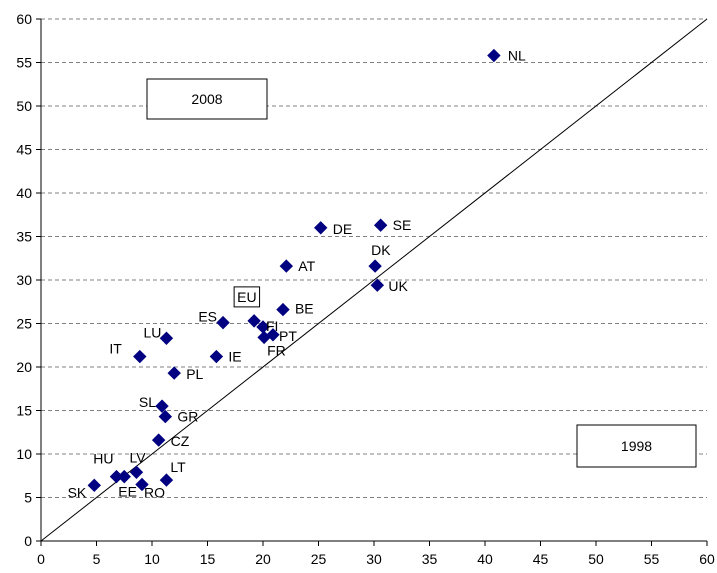 Image resolution: width=717 pixels, height=573 pixels. I want to click on x-tick-label-10: 10, so click(152, 559).